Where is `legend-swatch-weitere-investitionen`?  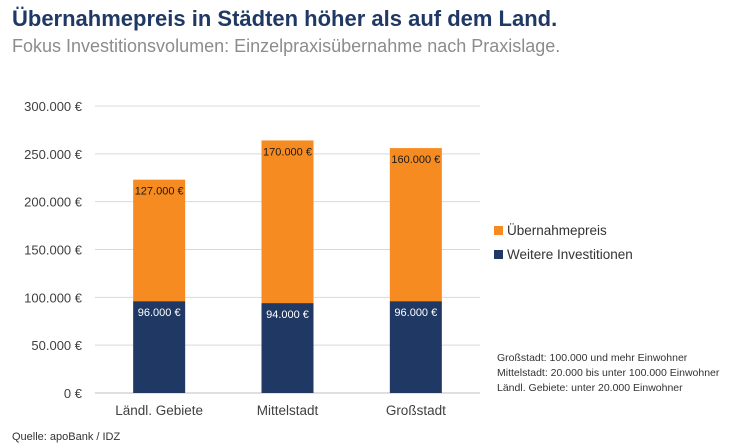 legend-swatch-weitere-investitionen is located at coordinates (498, 254).